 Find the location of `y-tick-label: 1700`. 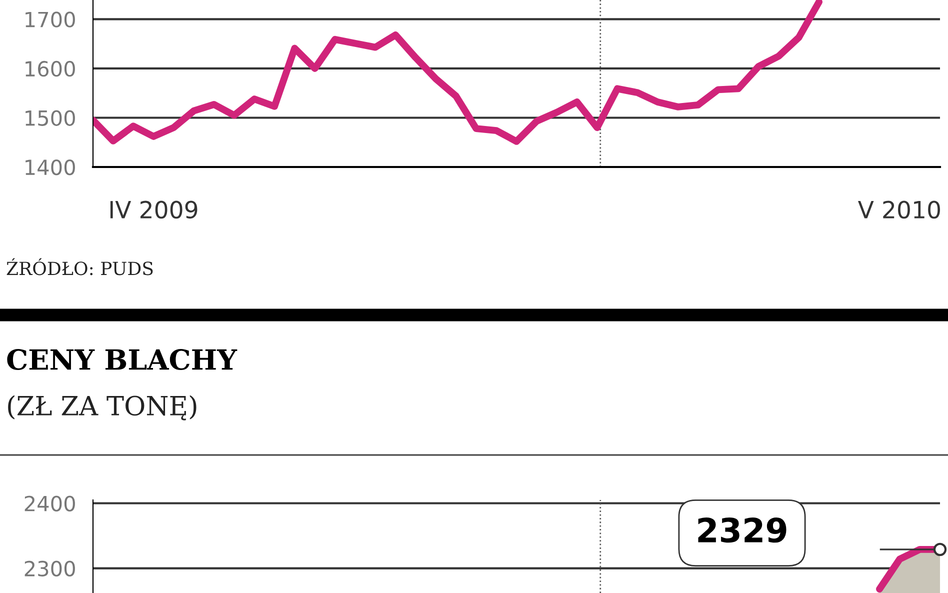

y-tick-label: 1700 is located at coordinates (50, 20).